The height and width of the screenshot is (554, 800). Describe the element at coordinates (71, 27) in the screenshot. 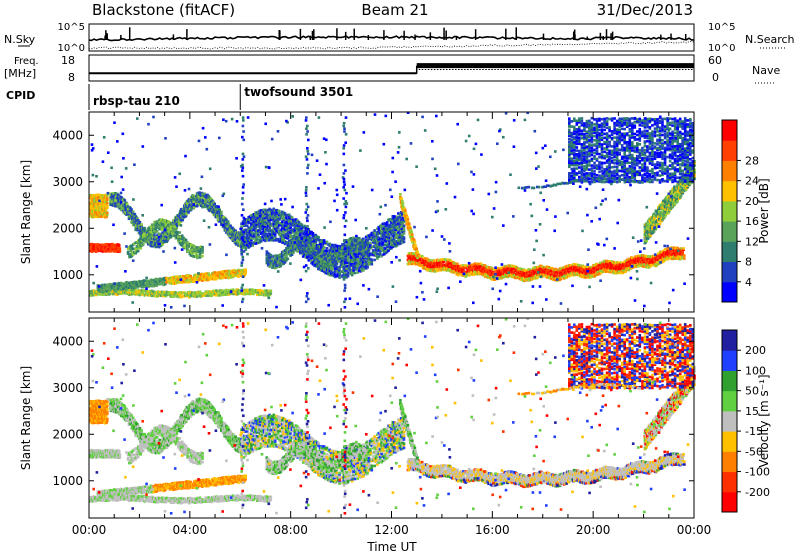

I see `noise-left-tick-top: 10^5` at that location.